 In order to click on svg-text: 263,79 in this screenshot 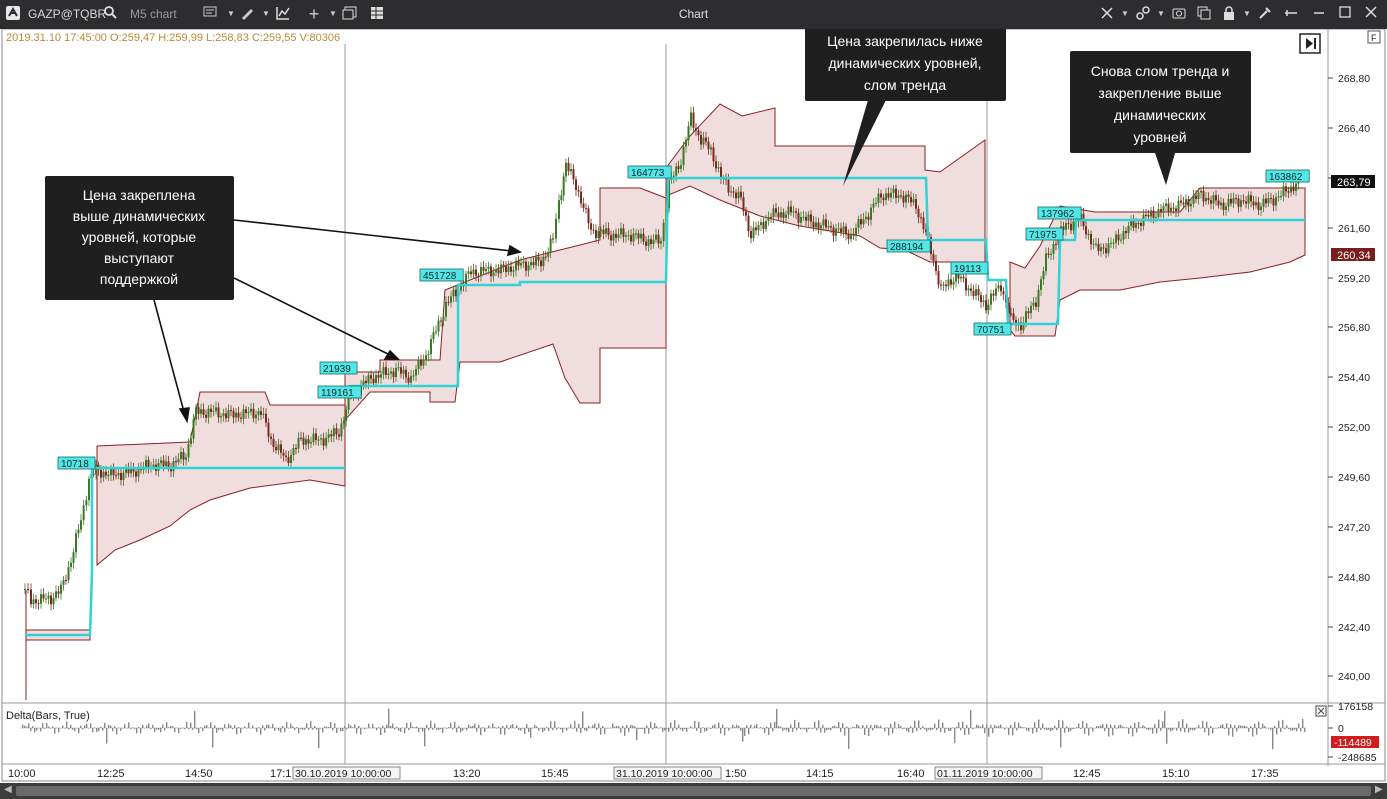, I will do `click(1354, 183)`.